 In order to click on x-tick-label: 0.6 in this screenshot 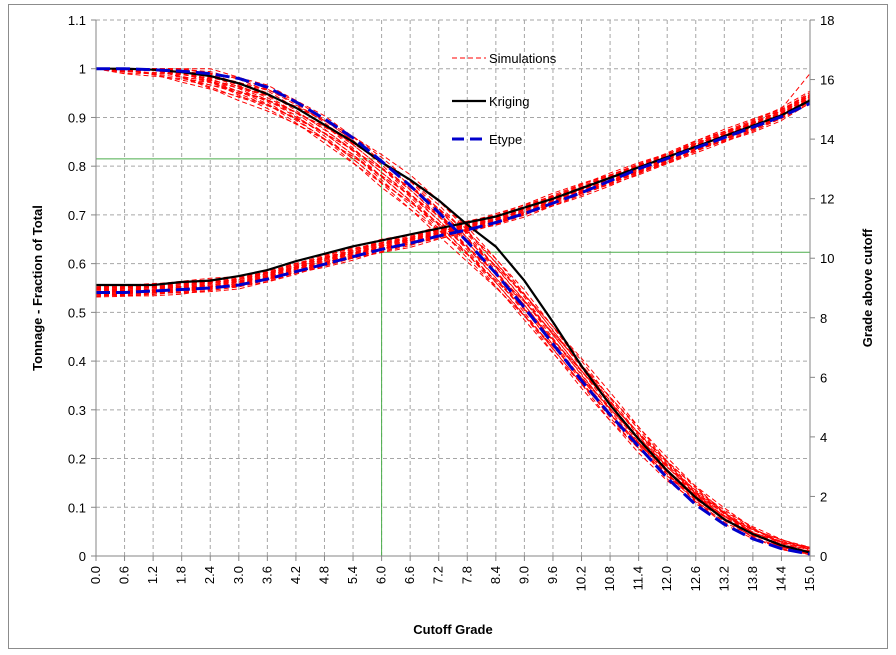, I will do `click(124, 575)`.